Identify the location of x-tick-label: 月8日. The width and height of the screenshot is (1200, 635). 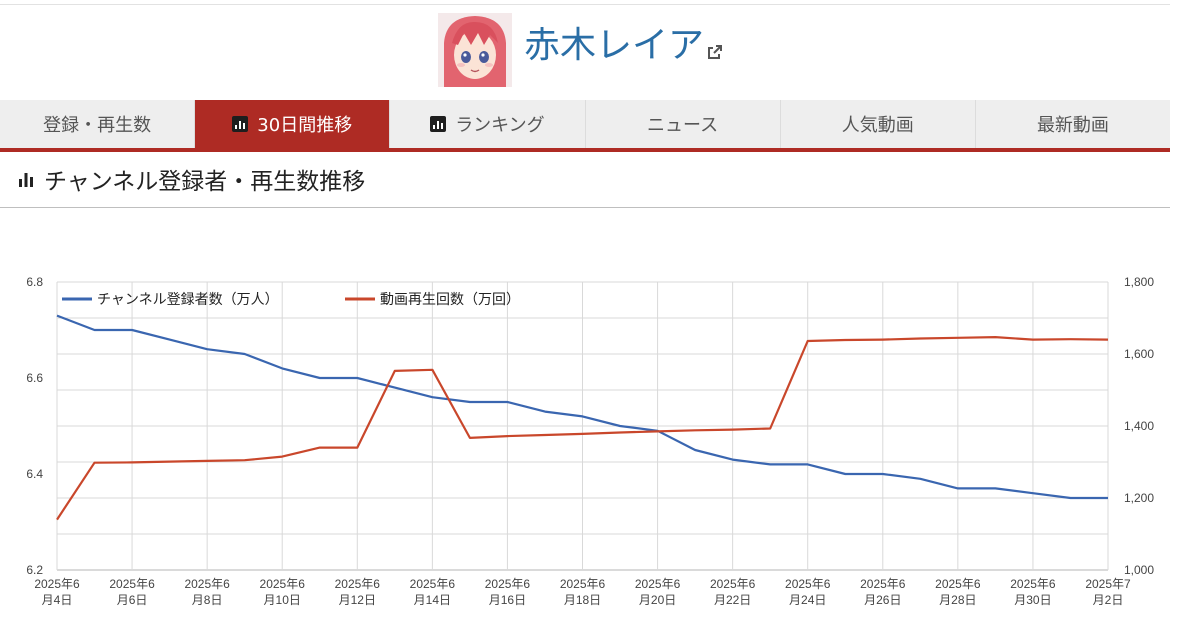
(207, 600).